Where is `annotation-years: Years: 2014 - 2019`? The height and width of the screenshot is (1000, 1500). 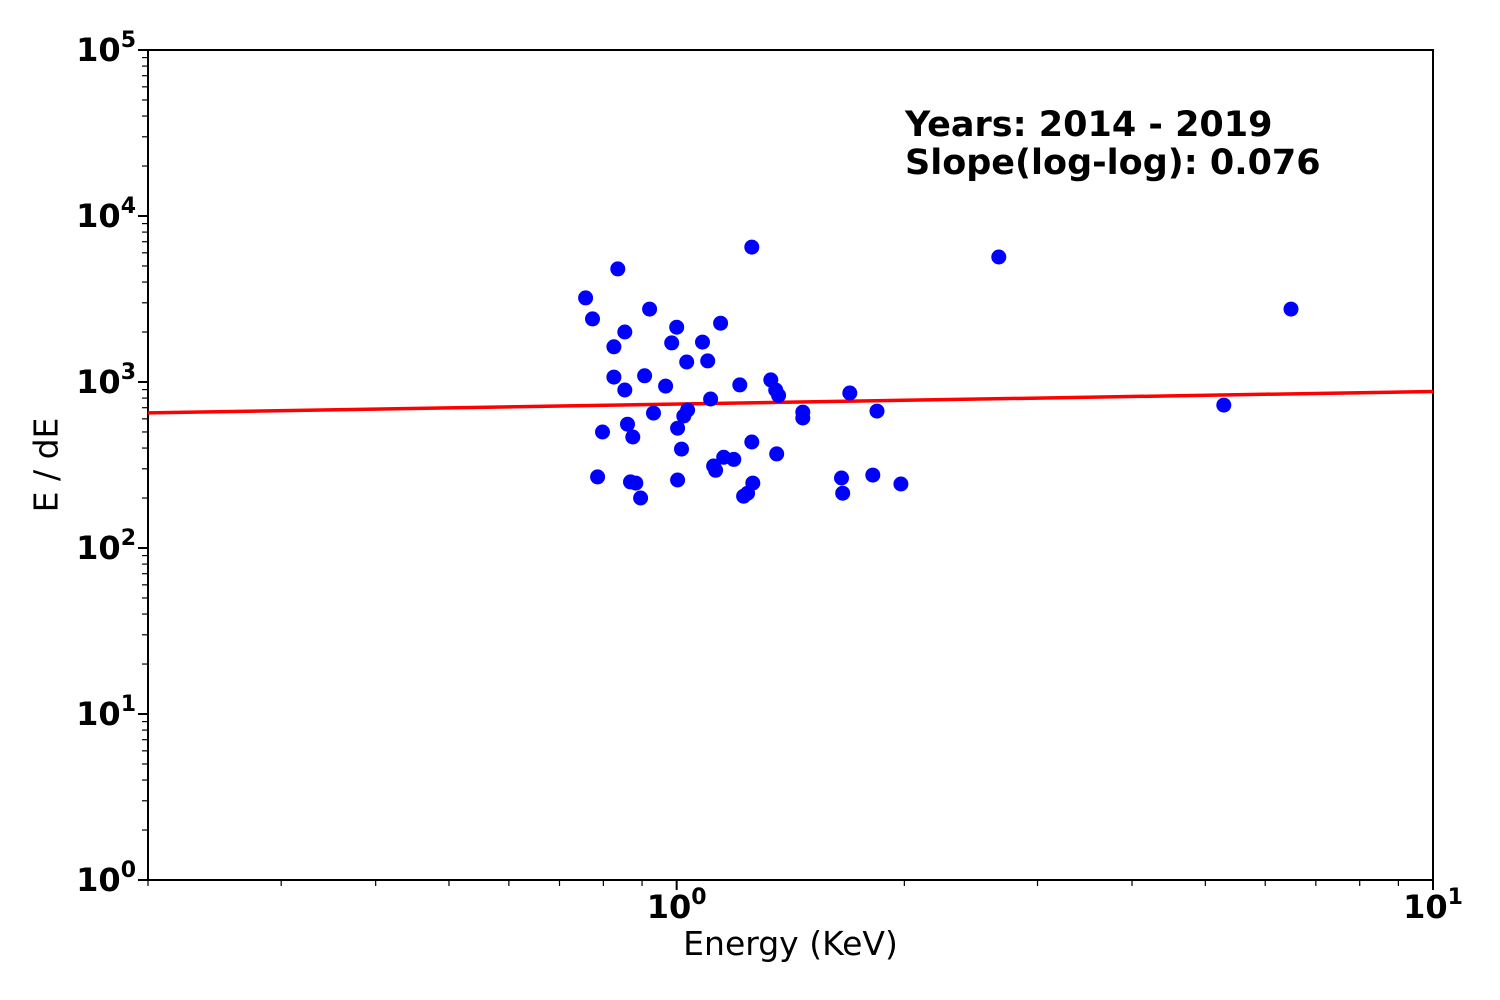
annotation-years: Years: 2014 - 2019 is located at coordinates (1089, 125).